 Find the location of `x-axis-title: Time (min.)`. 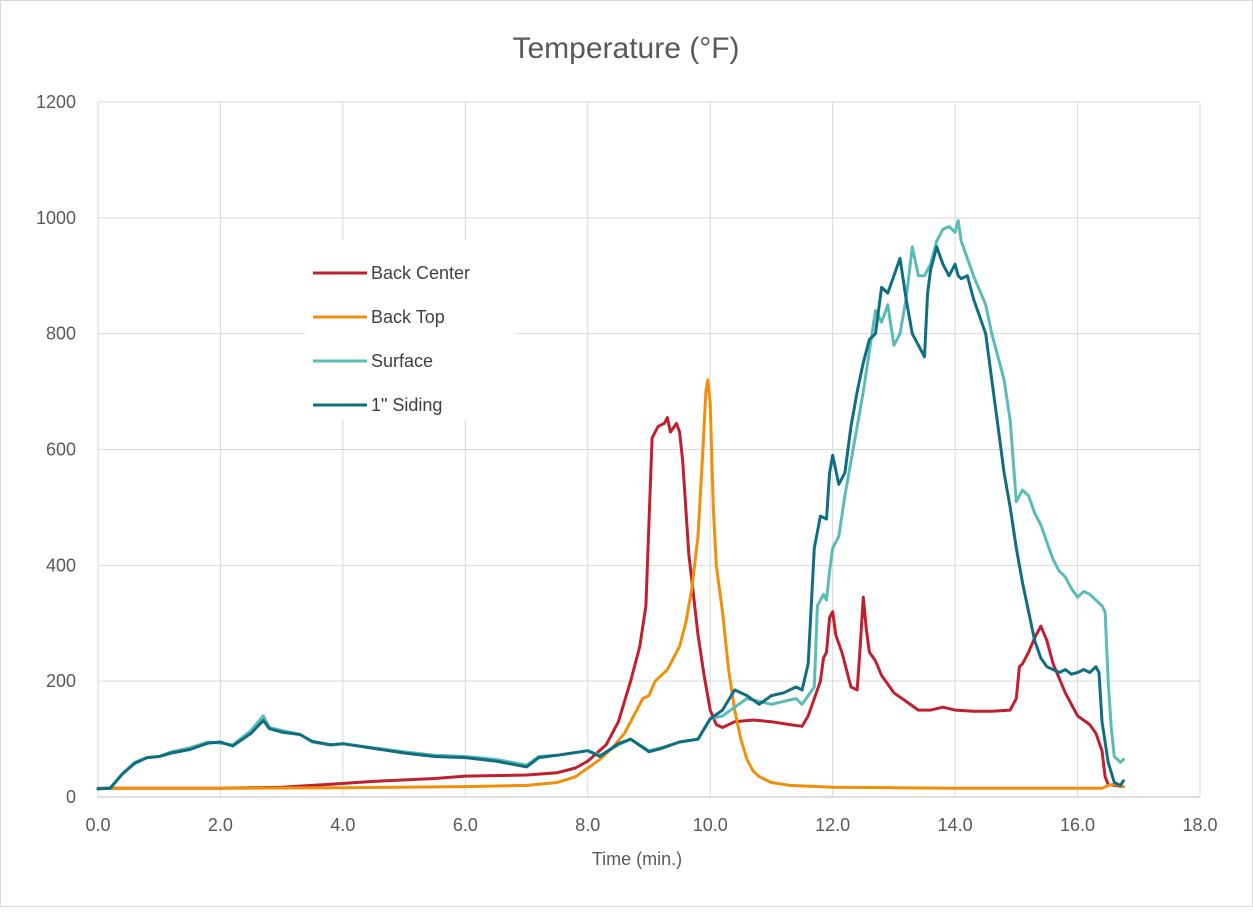

x-axis-title: Time (min.) is located at coordinates (637, 859).